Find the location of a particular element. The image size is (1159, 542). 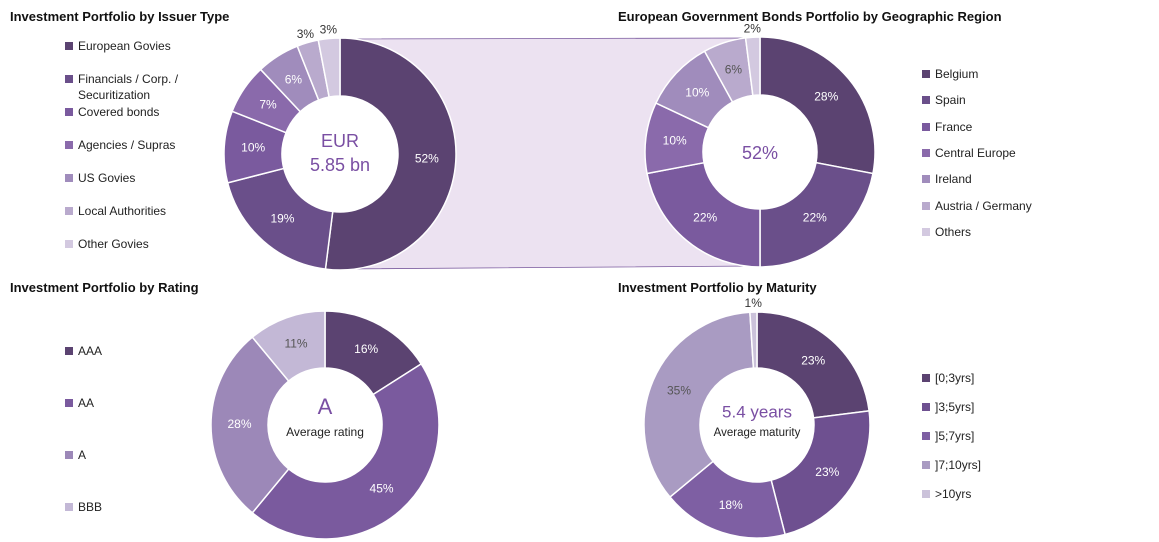

legend-entry: Covered bonds is located at coordinates (127, 112).